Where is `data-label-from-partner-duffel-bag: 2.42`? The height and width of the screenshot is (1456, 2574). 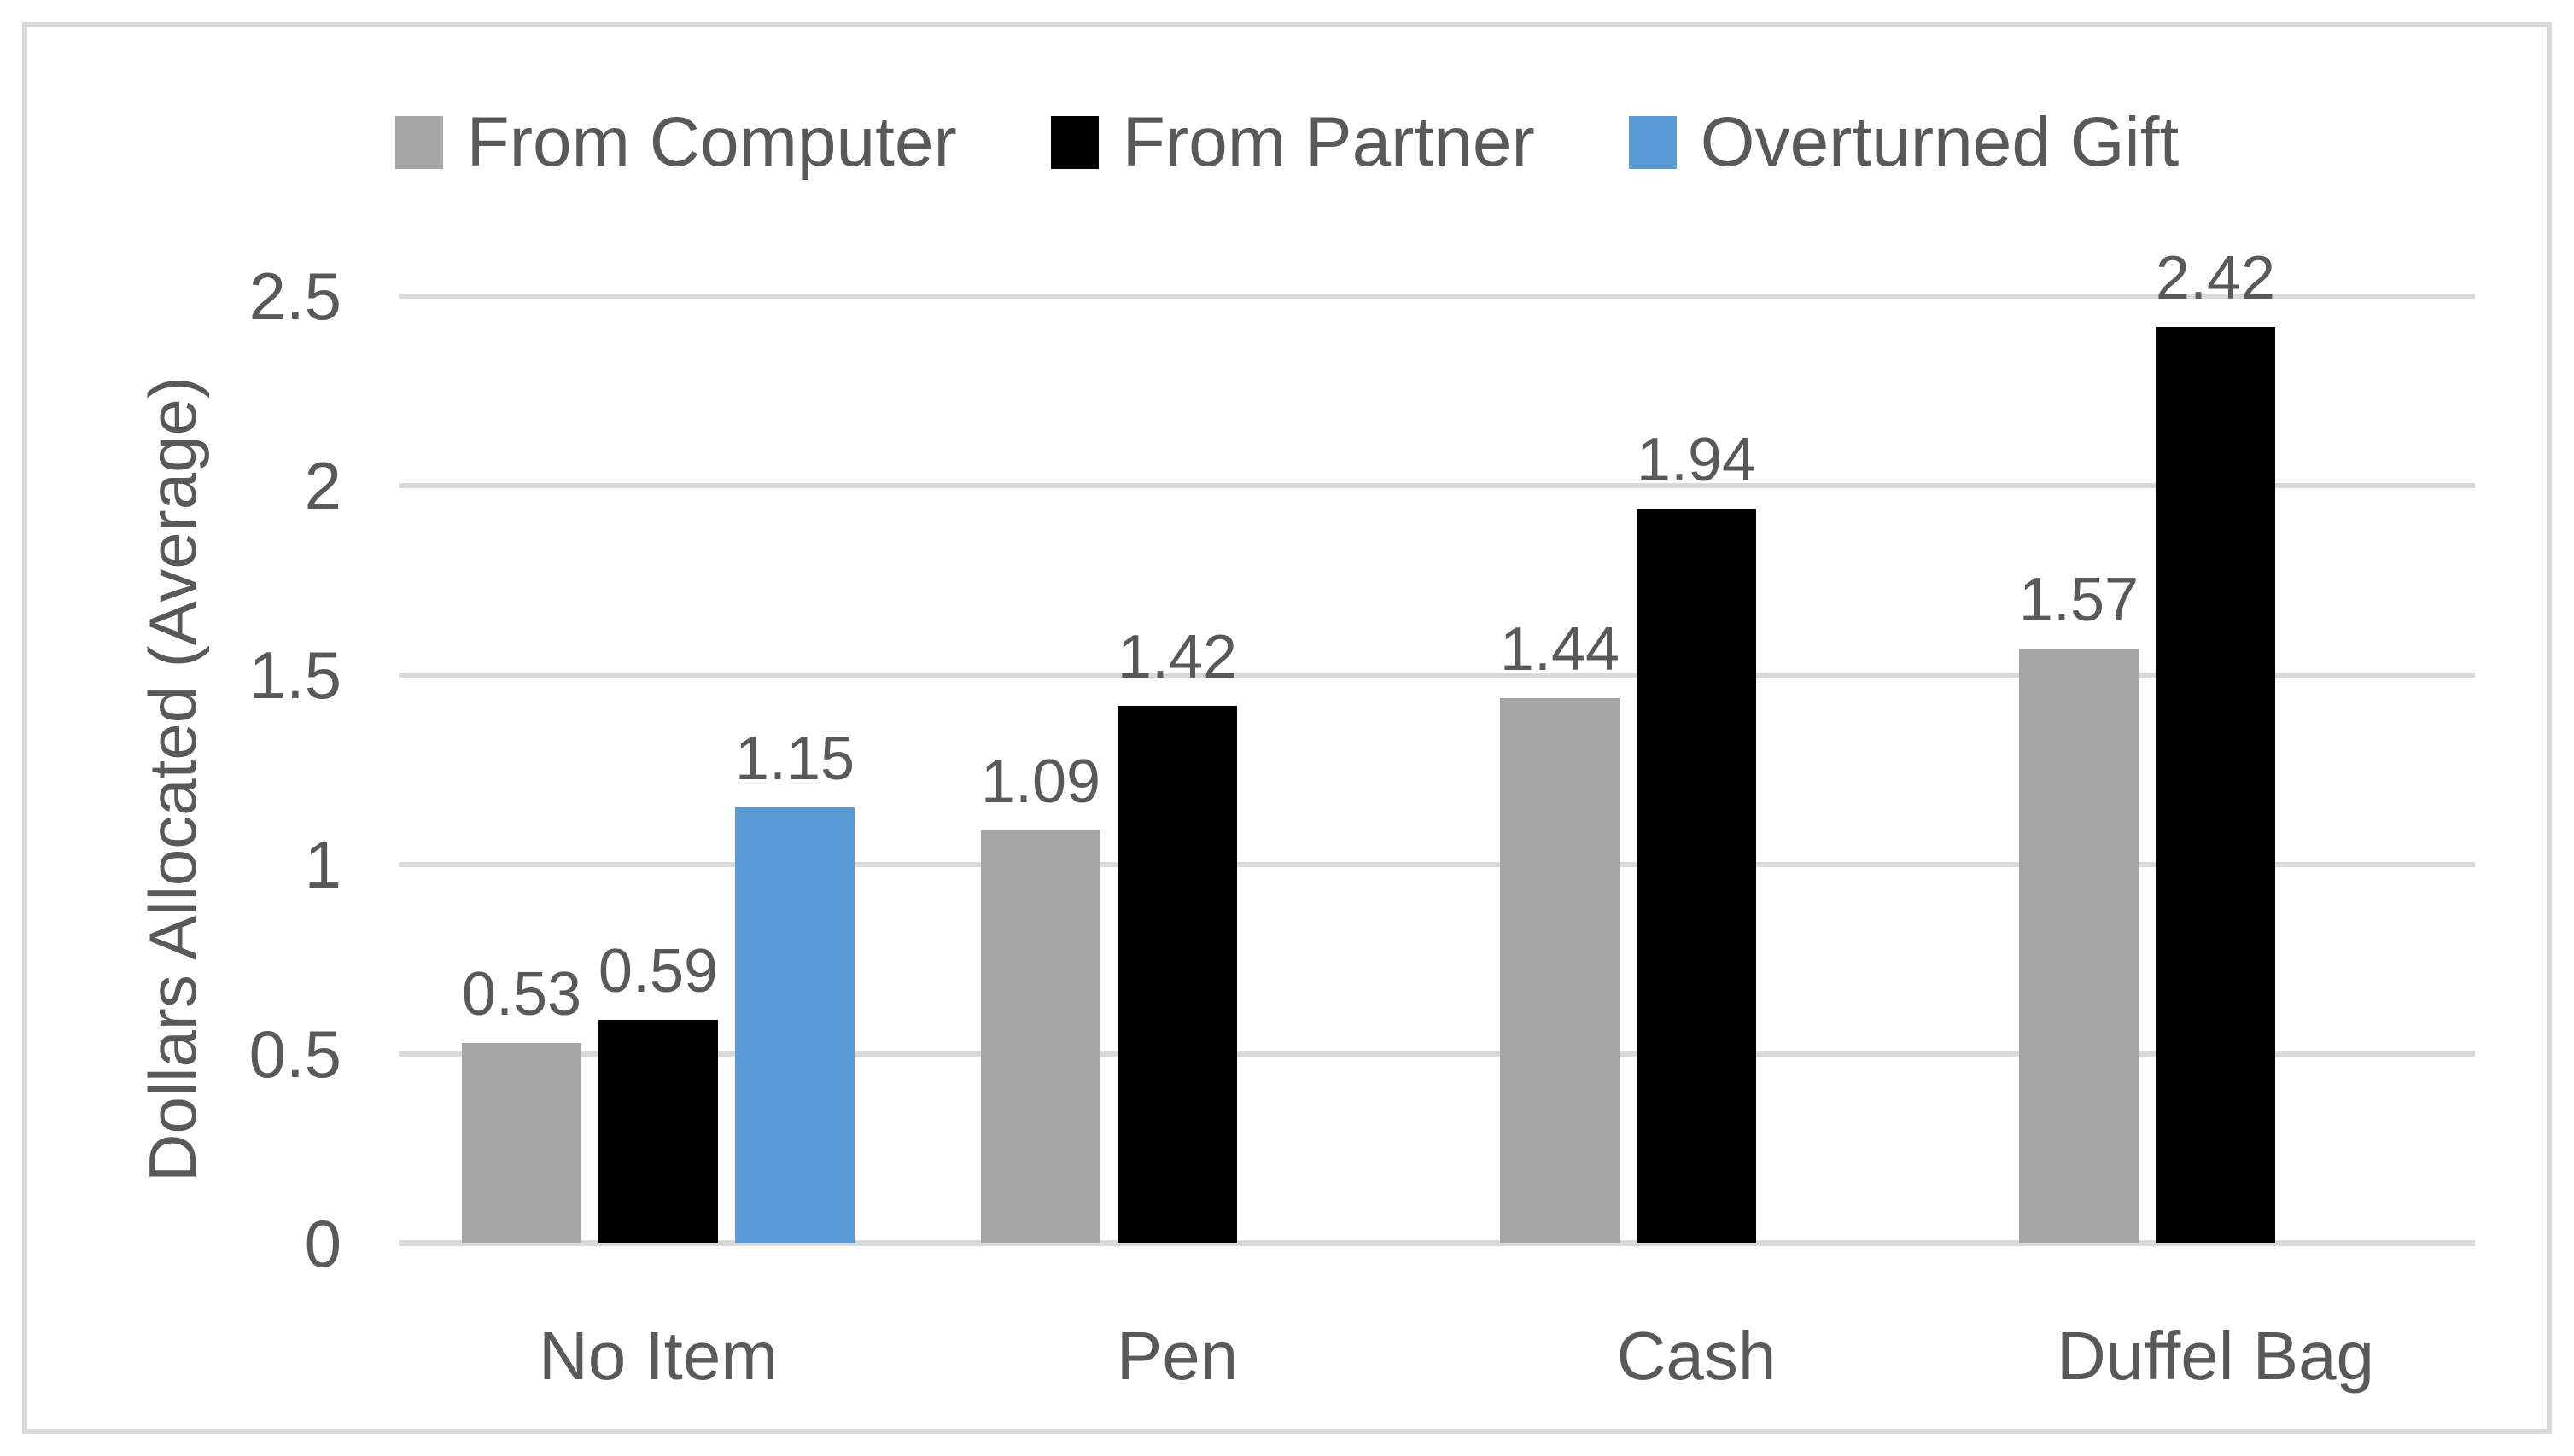
data-label-from-partner-duffel-bag: 2.42 is located at coordinates (2215, 277).